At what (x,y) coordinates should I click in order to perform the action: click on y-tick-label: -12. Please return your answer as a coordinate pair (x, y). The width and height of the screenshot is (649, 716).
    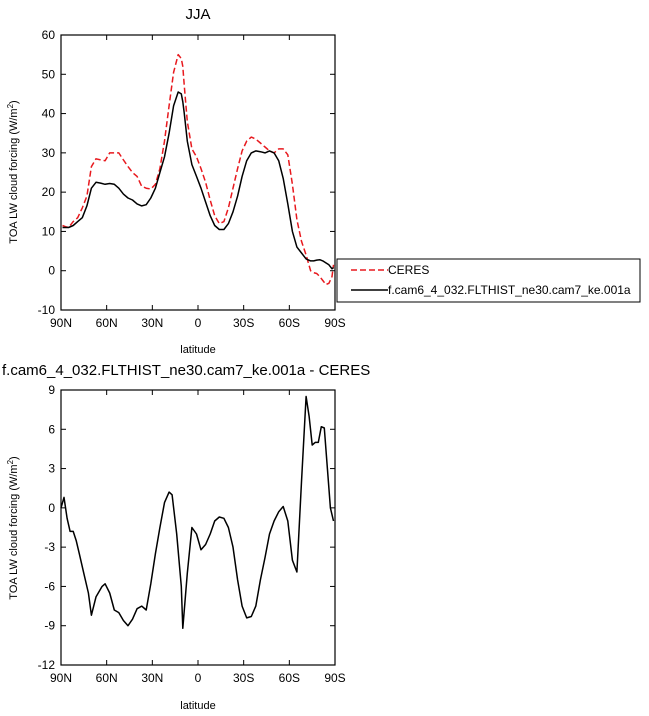
    Looking at the image, I should click on (47, 665).